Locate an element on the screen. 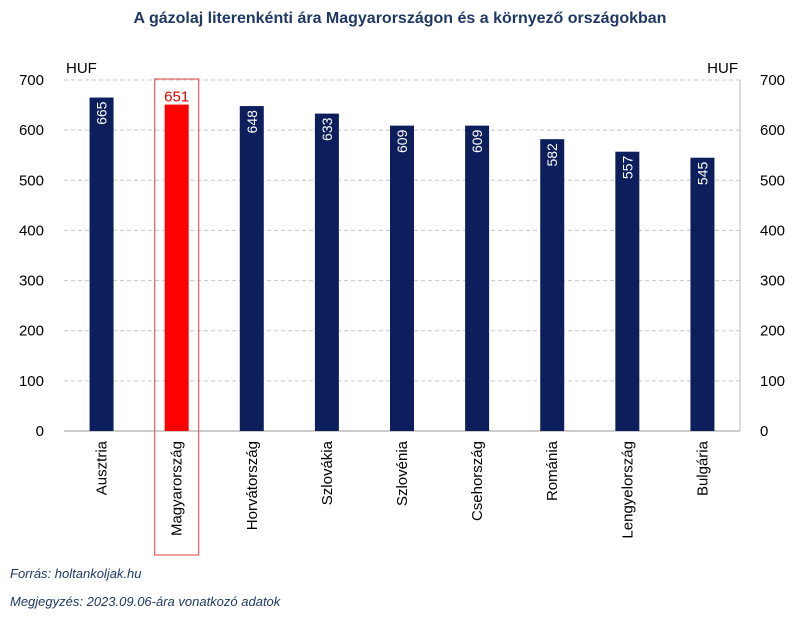 This screenshot has width=800, height=617. y-tick-label-right: 400 is located at coordinates (772, 230).